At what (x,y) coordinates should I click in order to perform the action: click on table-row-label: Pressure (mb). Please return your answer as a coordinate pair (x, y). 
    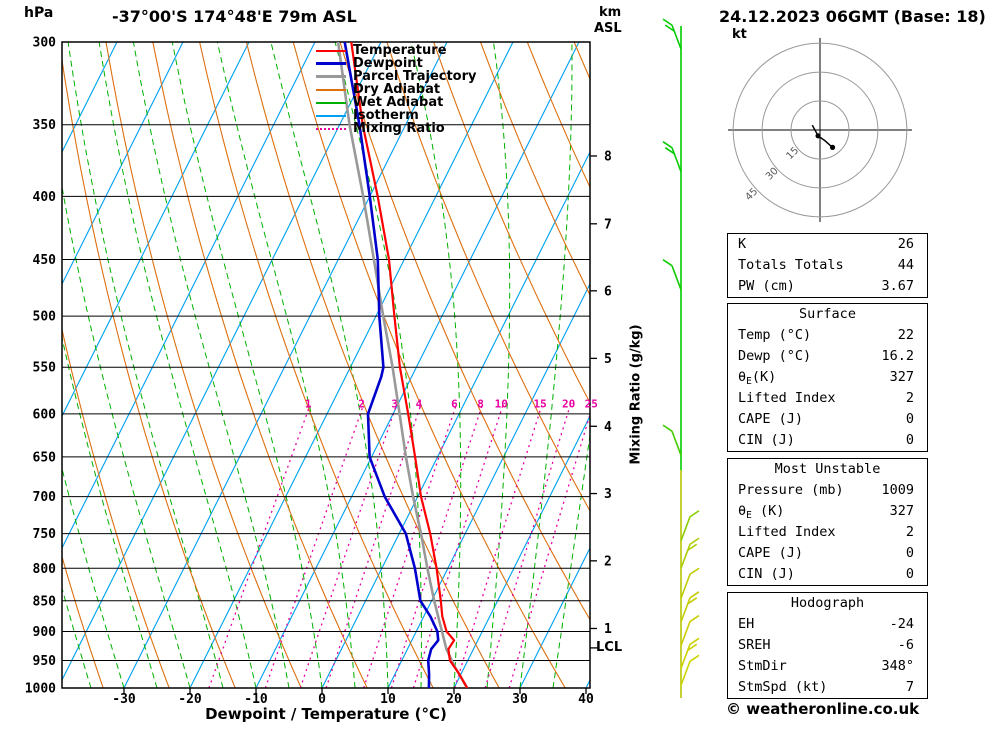
    Looking at the image, I should click on (791, 490).